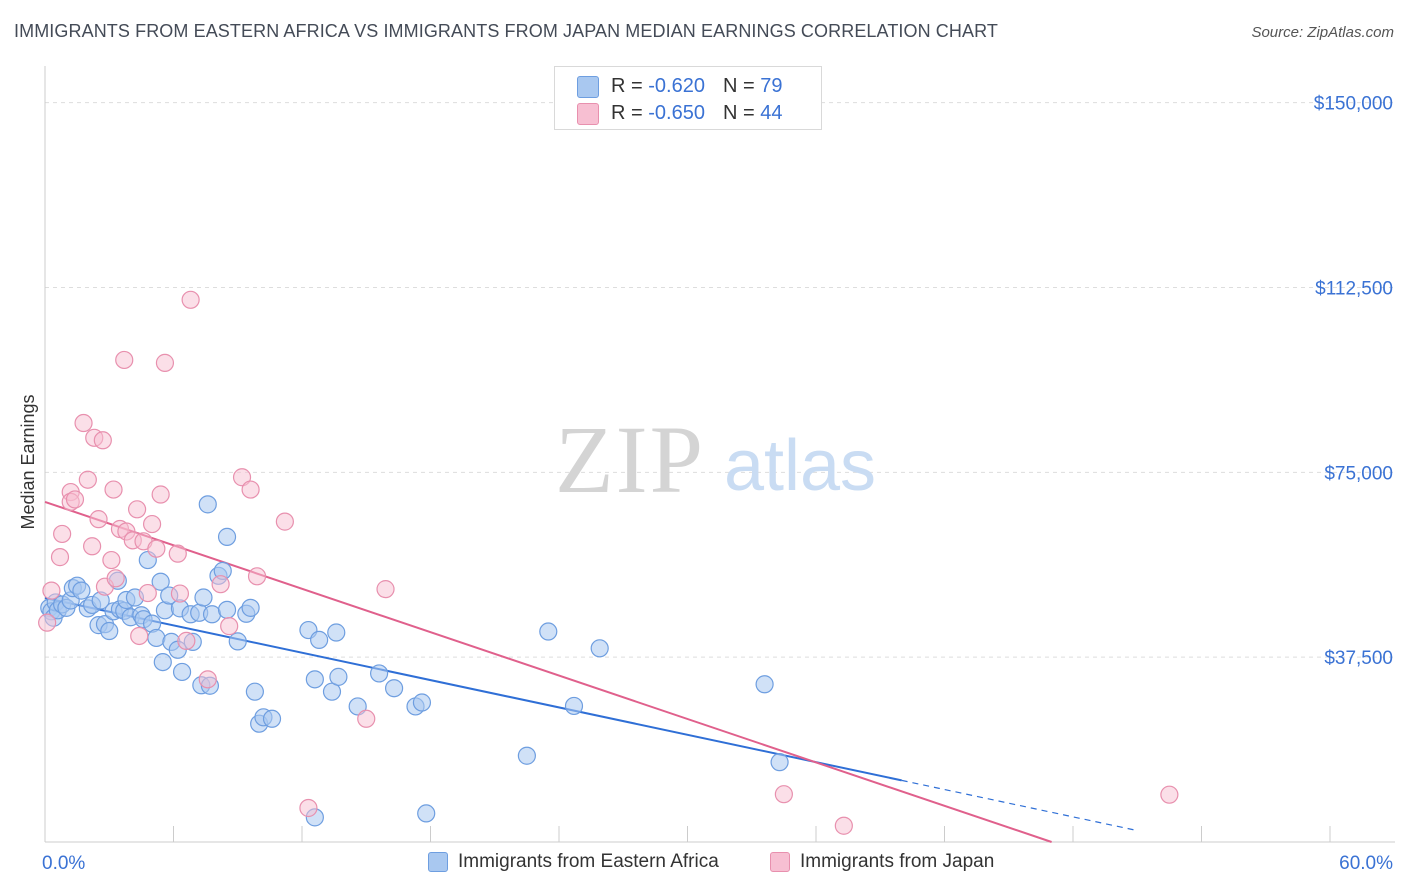 The height and width of the screenshot is (892, 1406). Describe the element at coordinates (1353, 104) in the screenshot. I see `y-tick-label: $150,000` at that location.